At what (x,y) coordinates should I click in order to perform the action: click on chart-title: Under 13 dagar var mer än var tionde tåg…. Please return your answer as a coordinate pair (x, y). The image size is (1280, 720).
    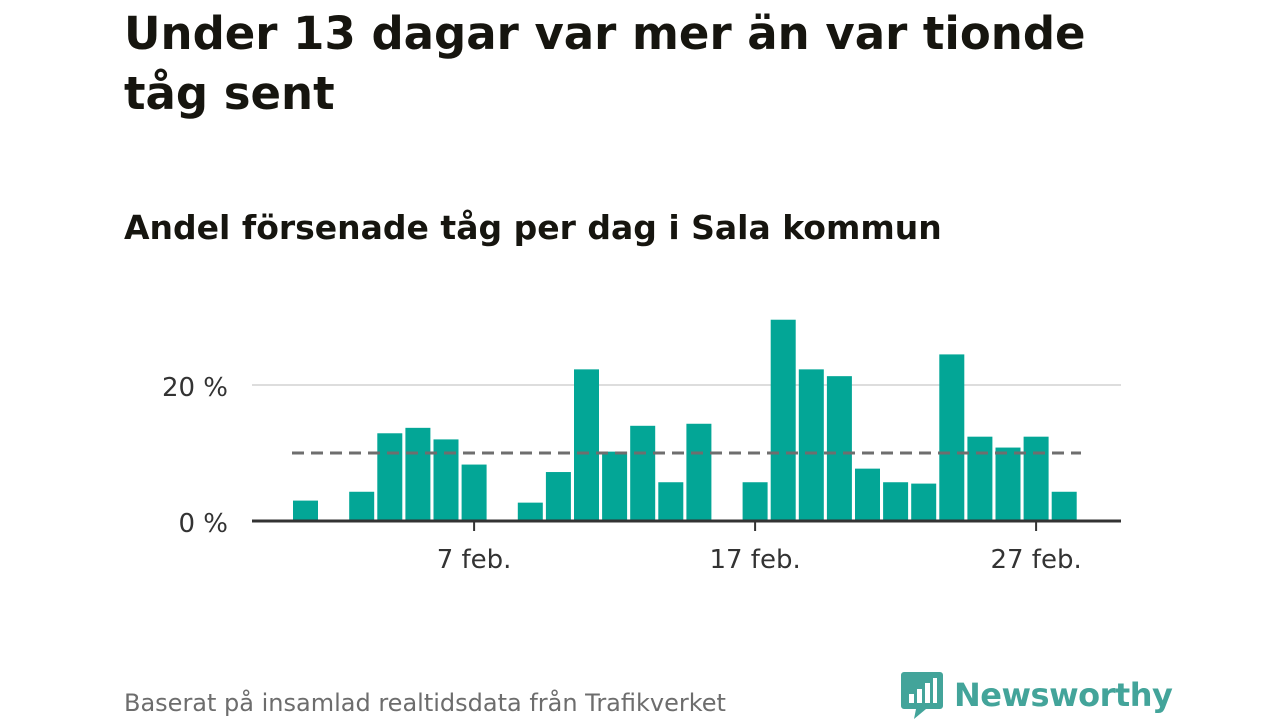
    Looking at the image, I should click on (605, 63).